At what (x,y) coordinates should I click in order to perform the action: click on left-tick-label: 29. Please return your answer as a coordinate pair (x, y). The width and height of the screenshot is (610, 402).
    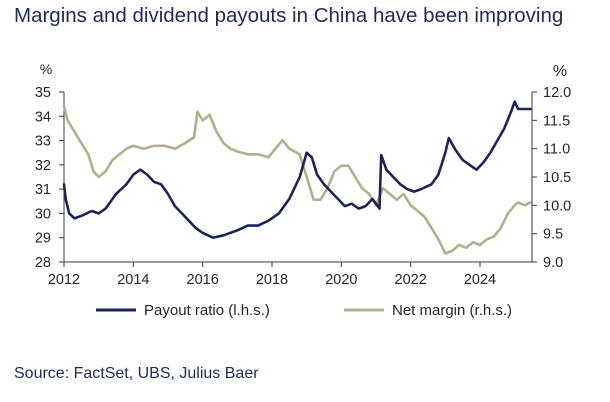
    Looking at the image, I should click on (43, 239).